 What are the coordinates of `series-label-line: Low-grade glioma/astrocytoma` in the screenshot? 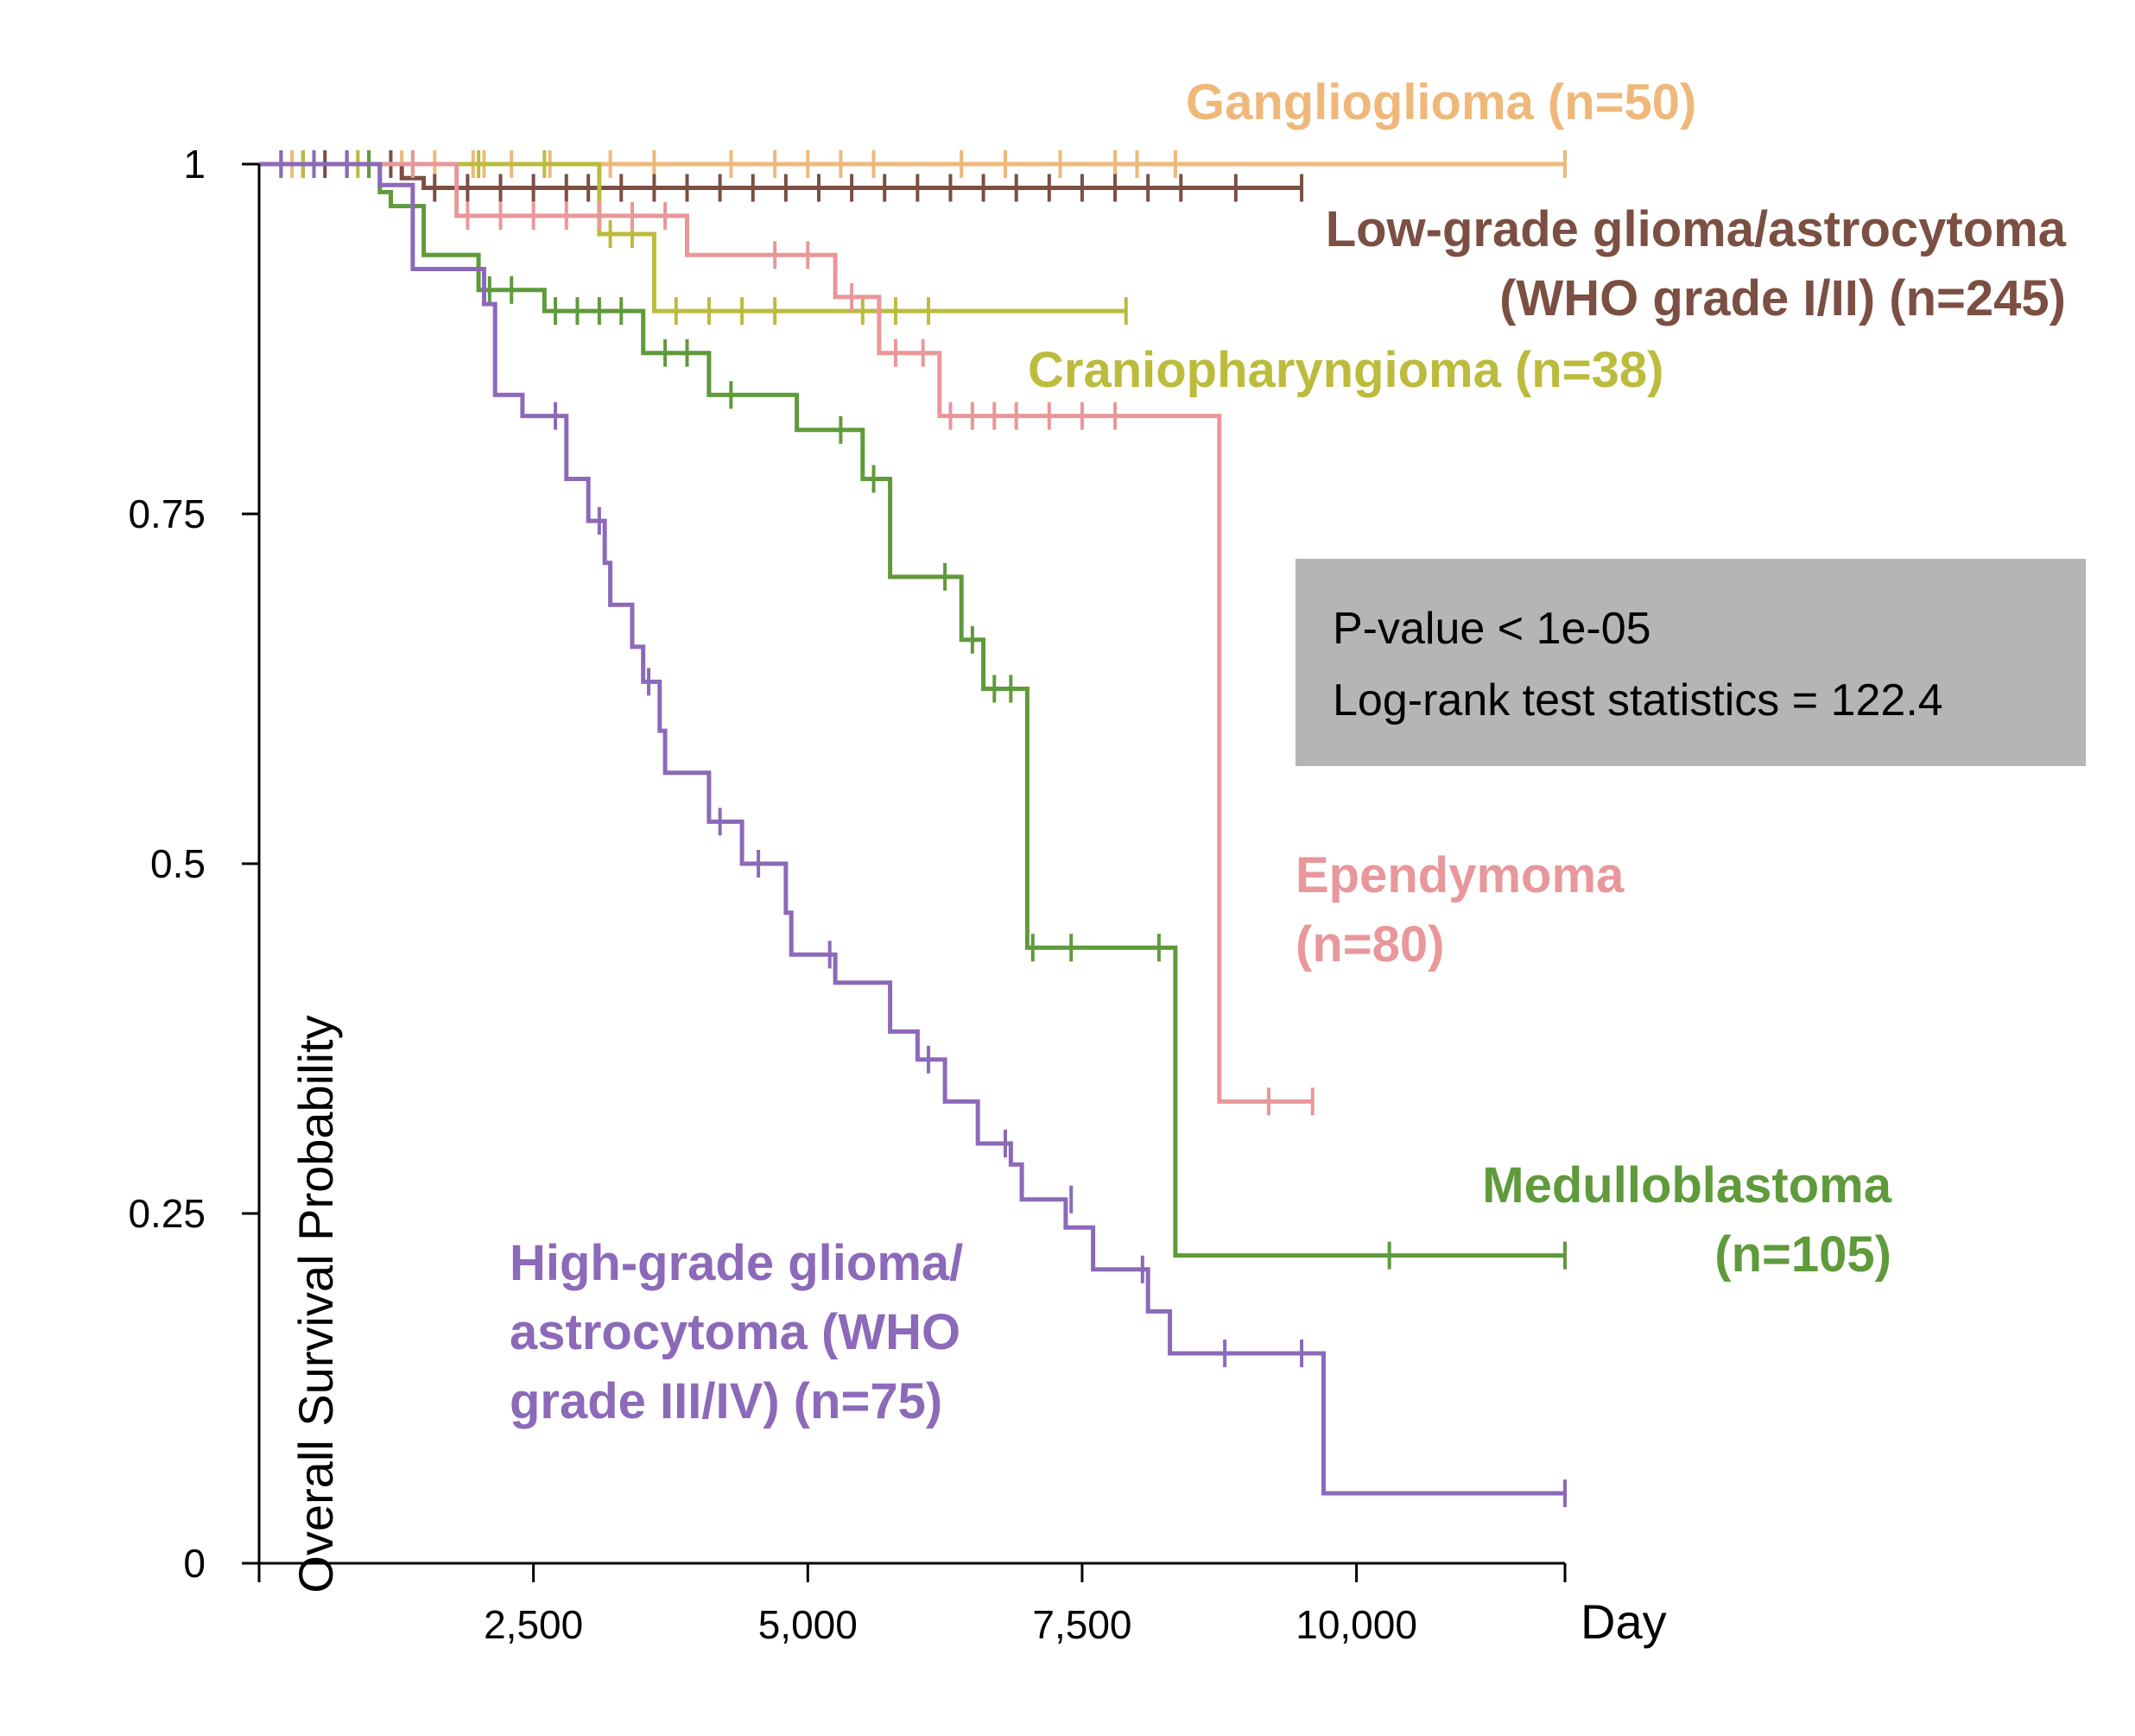 It's located at (1696, 229).